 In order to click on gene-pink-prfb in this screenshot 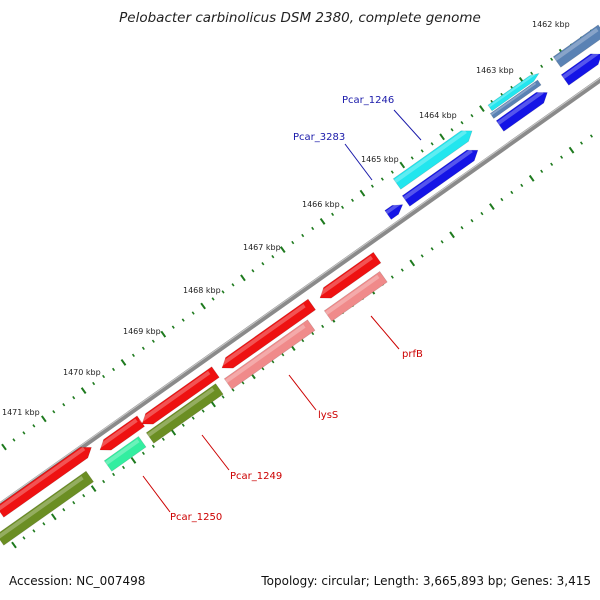, I will do `click(355, 296)`.